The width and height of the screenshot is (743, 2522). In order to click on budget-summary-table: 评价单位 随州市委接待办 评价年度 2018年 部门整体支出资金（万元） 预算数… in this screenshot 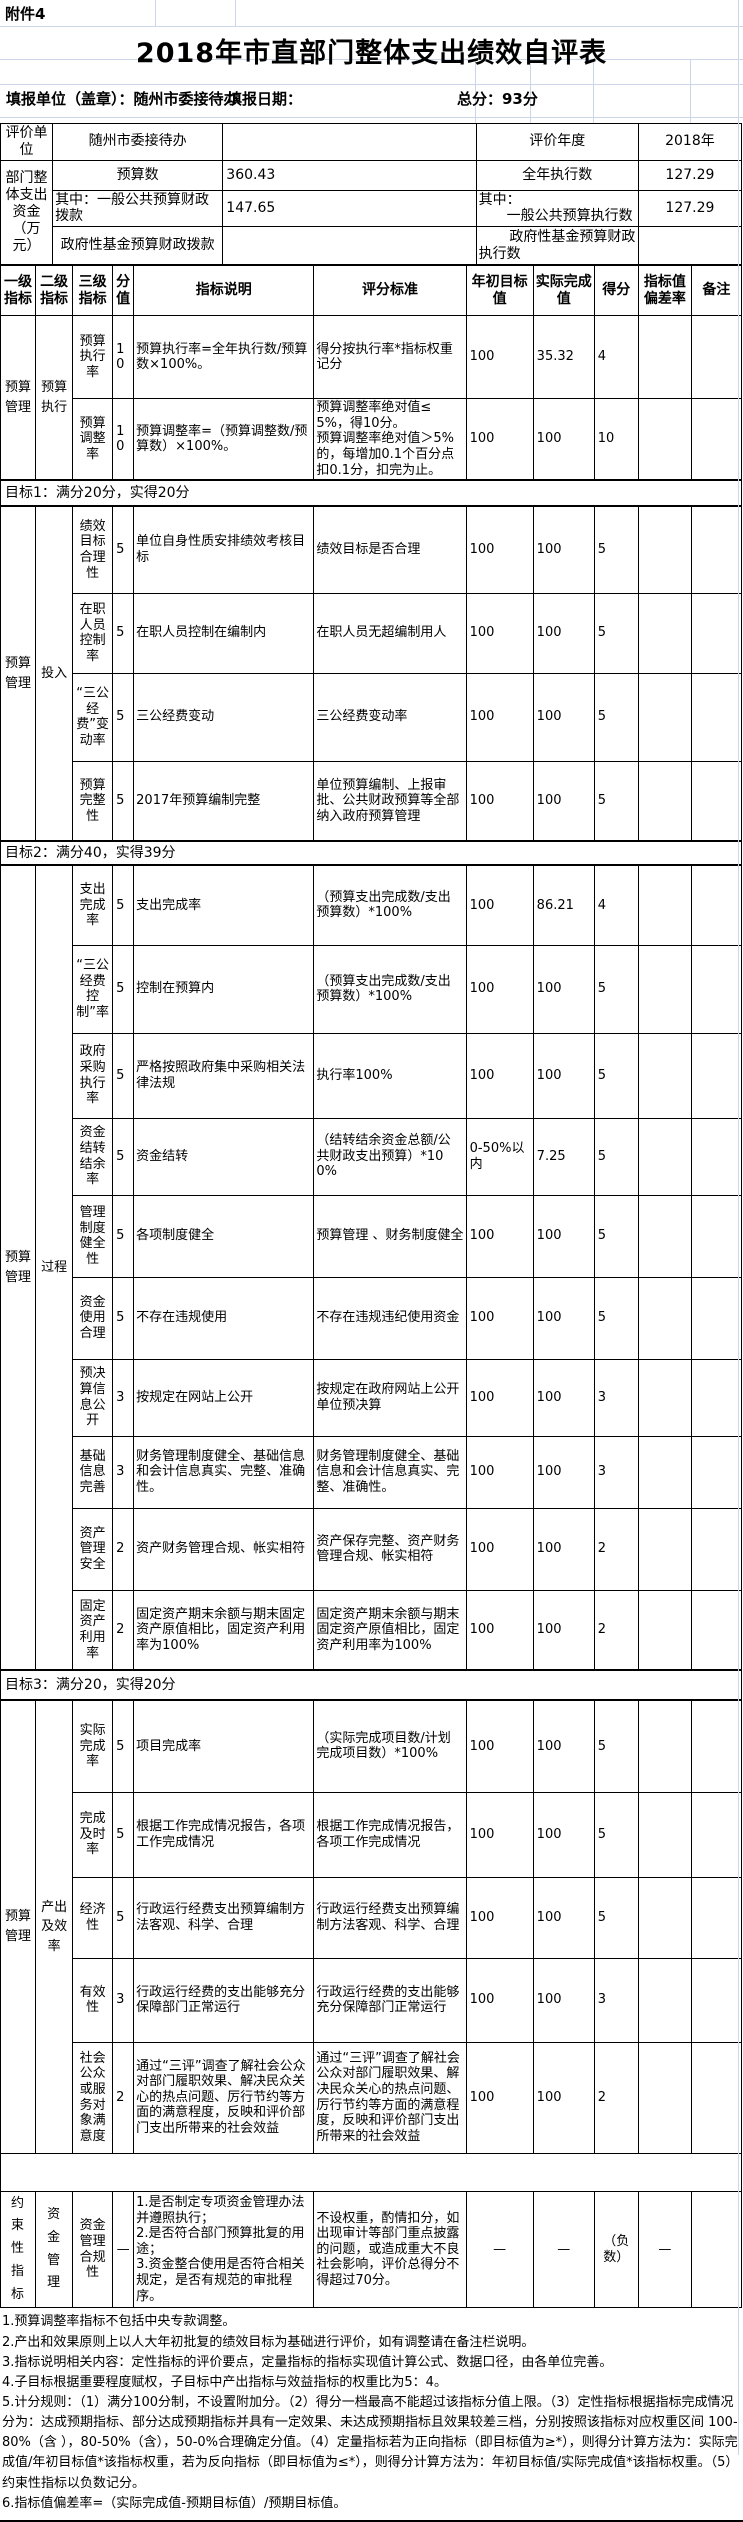, I will do `click(371, 194)`.